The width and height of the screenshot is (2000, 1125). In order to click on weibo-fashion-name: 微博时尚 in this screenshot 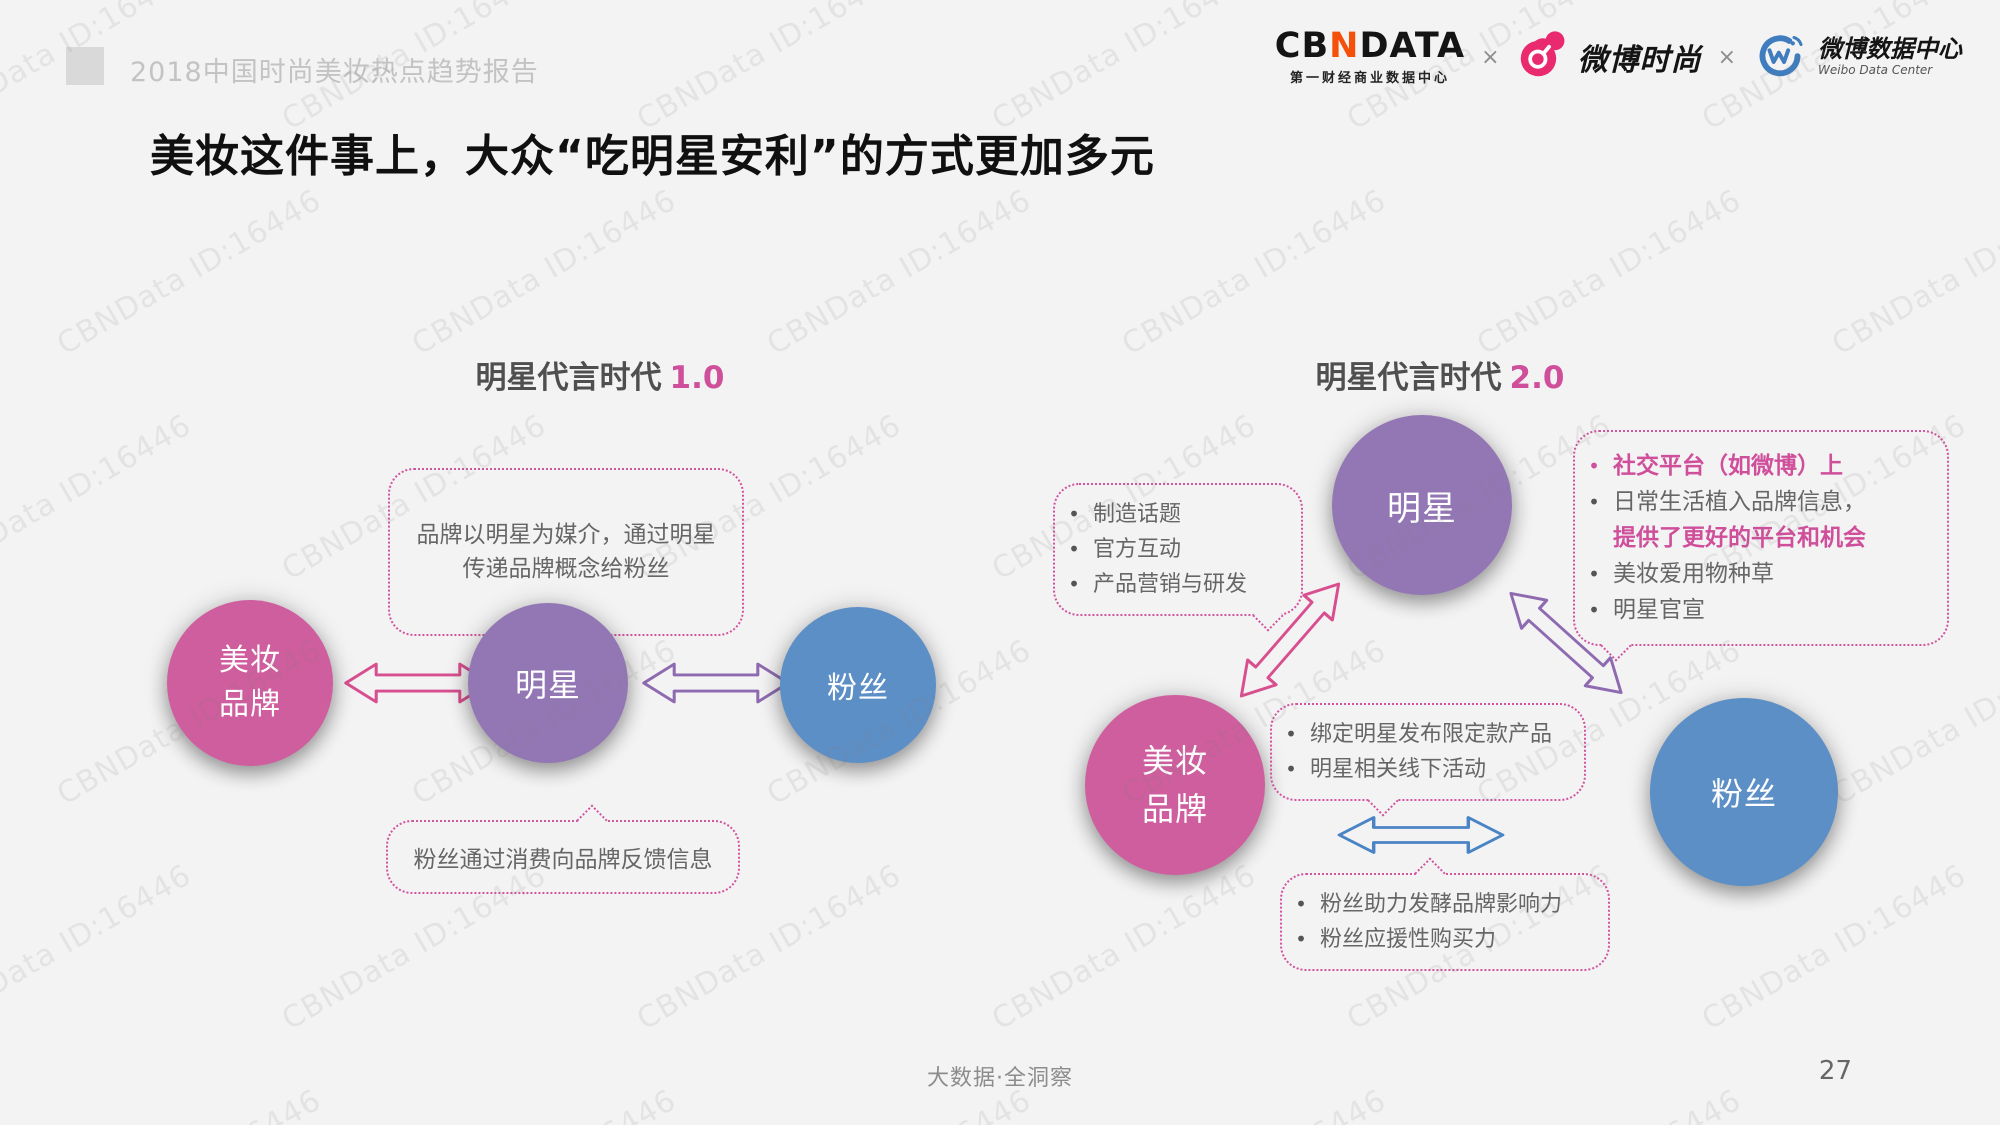, I will do `click(1639, 60)`.